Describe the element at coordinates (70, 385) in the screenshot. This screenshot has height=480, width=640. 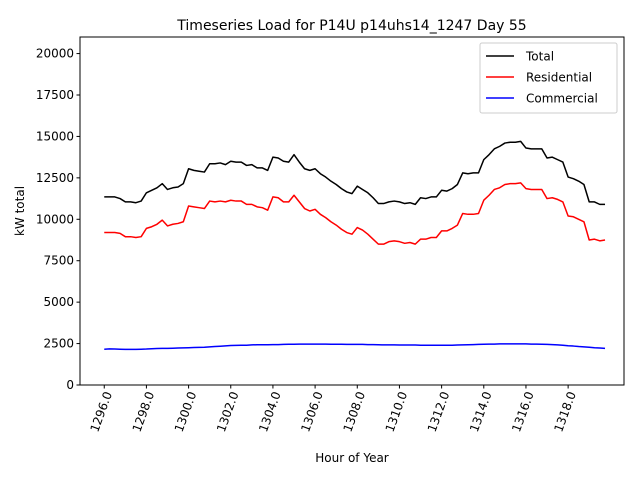
I see `y-tick-label: 0` at that location.